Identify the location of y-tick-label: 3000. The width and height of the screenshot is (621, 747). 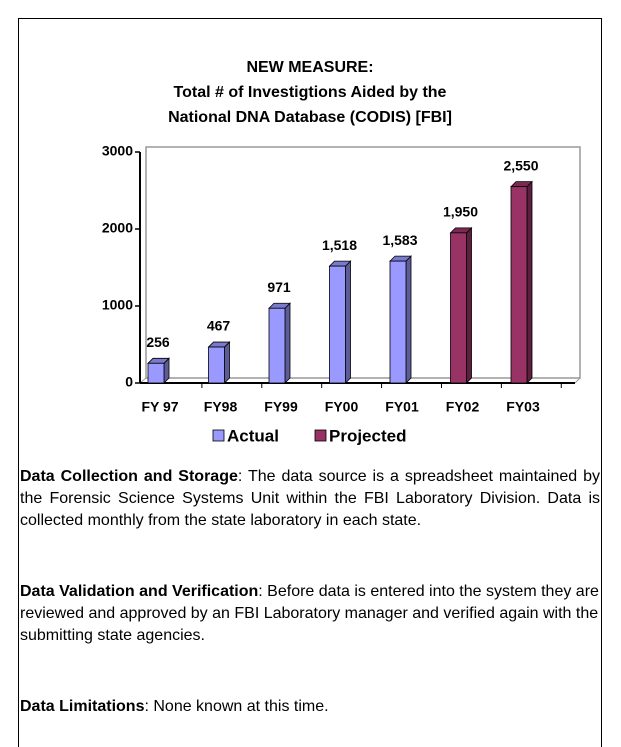
(117, 151).